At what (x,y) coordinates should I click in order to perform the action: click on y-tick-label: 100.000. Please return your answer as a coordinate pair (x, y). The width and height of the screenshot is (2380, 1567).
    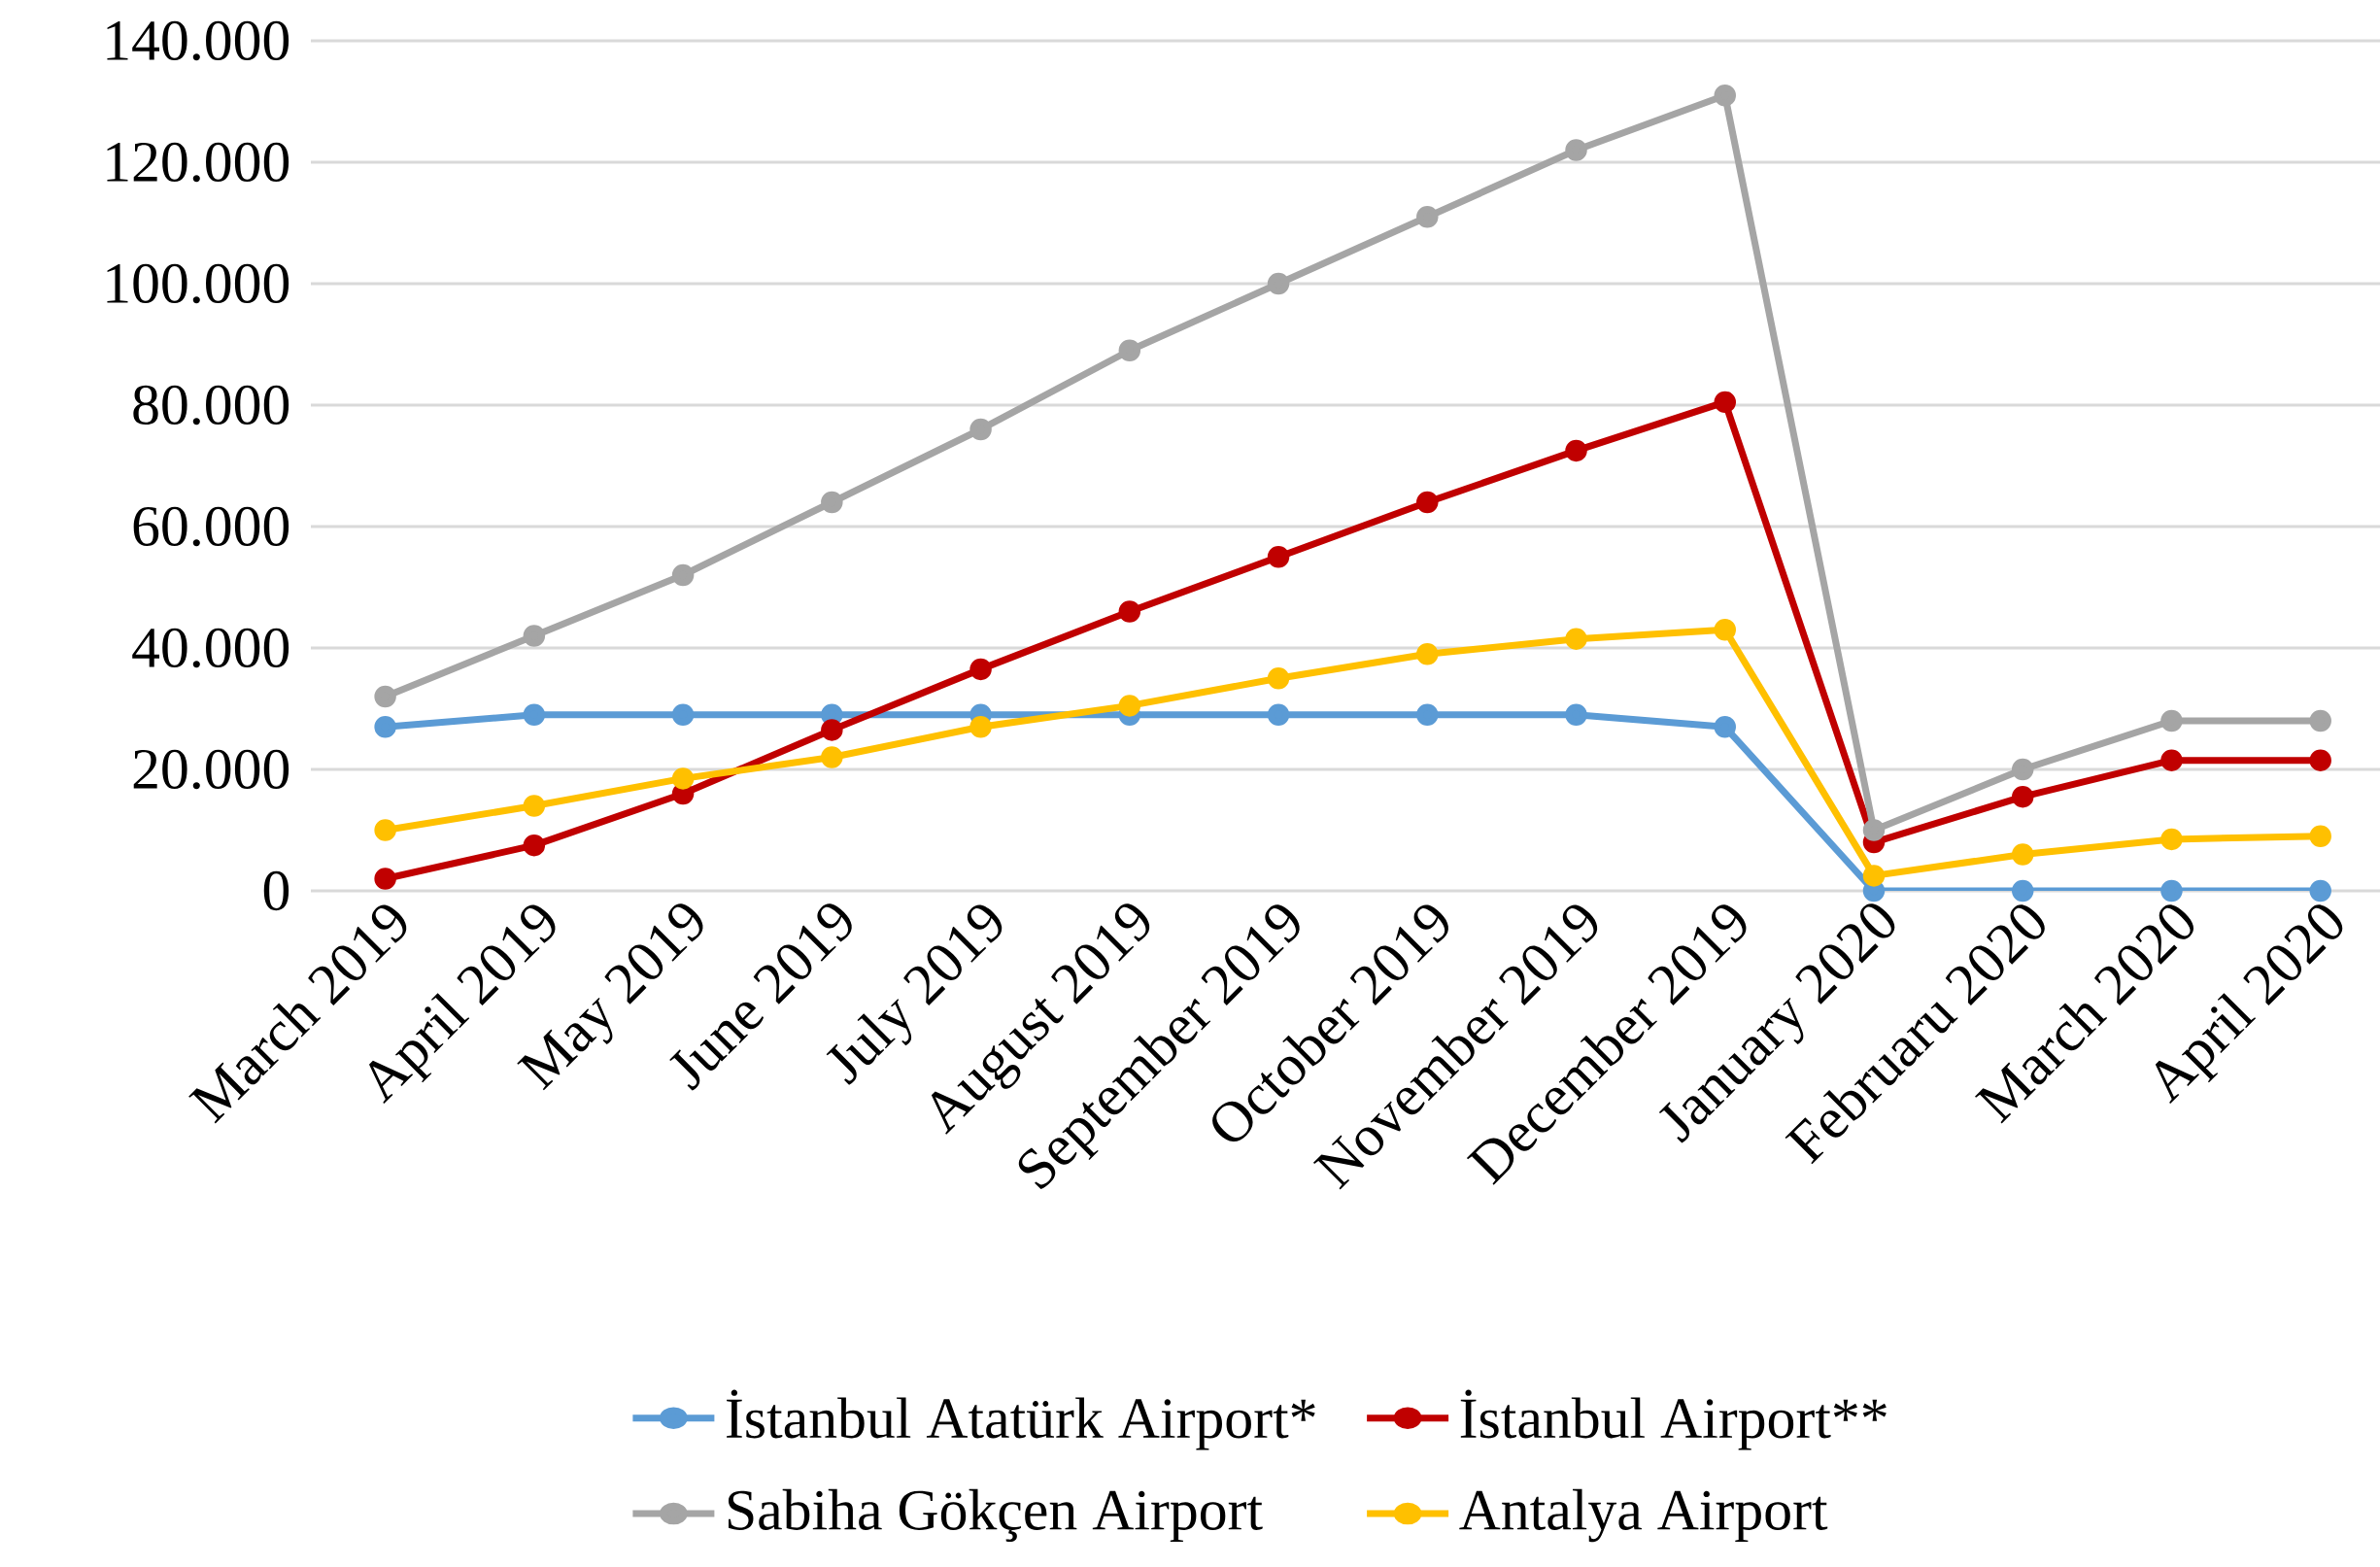
    Looking at the image, I should click on (198, 283).